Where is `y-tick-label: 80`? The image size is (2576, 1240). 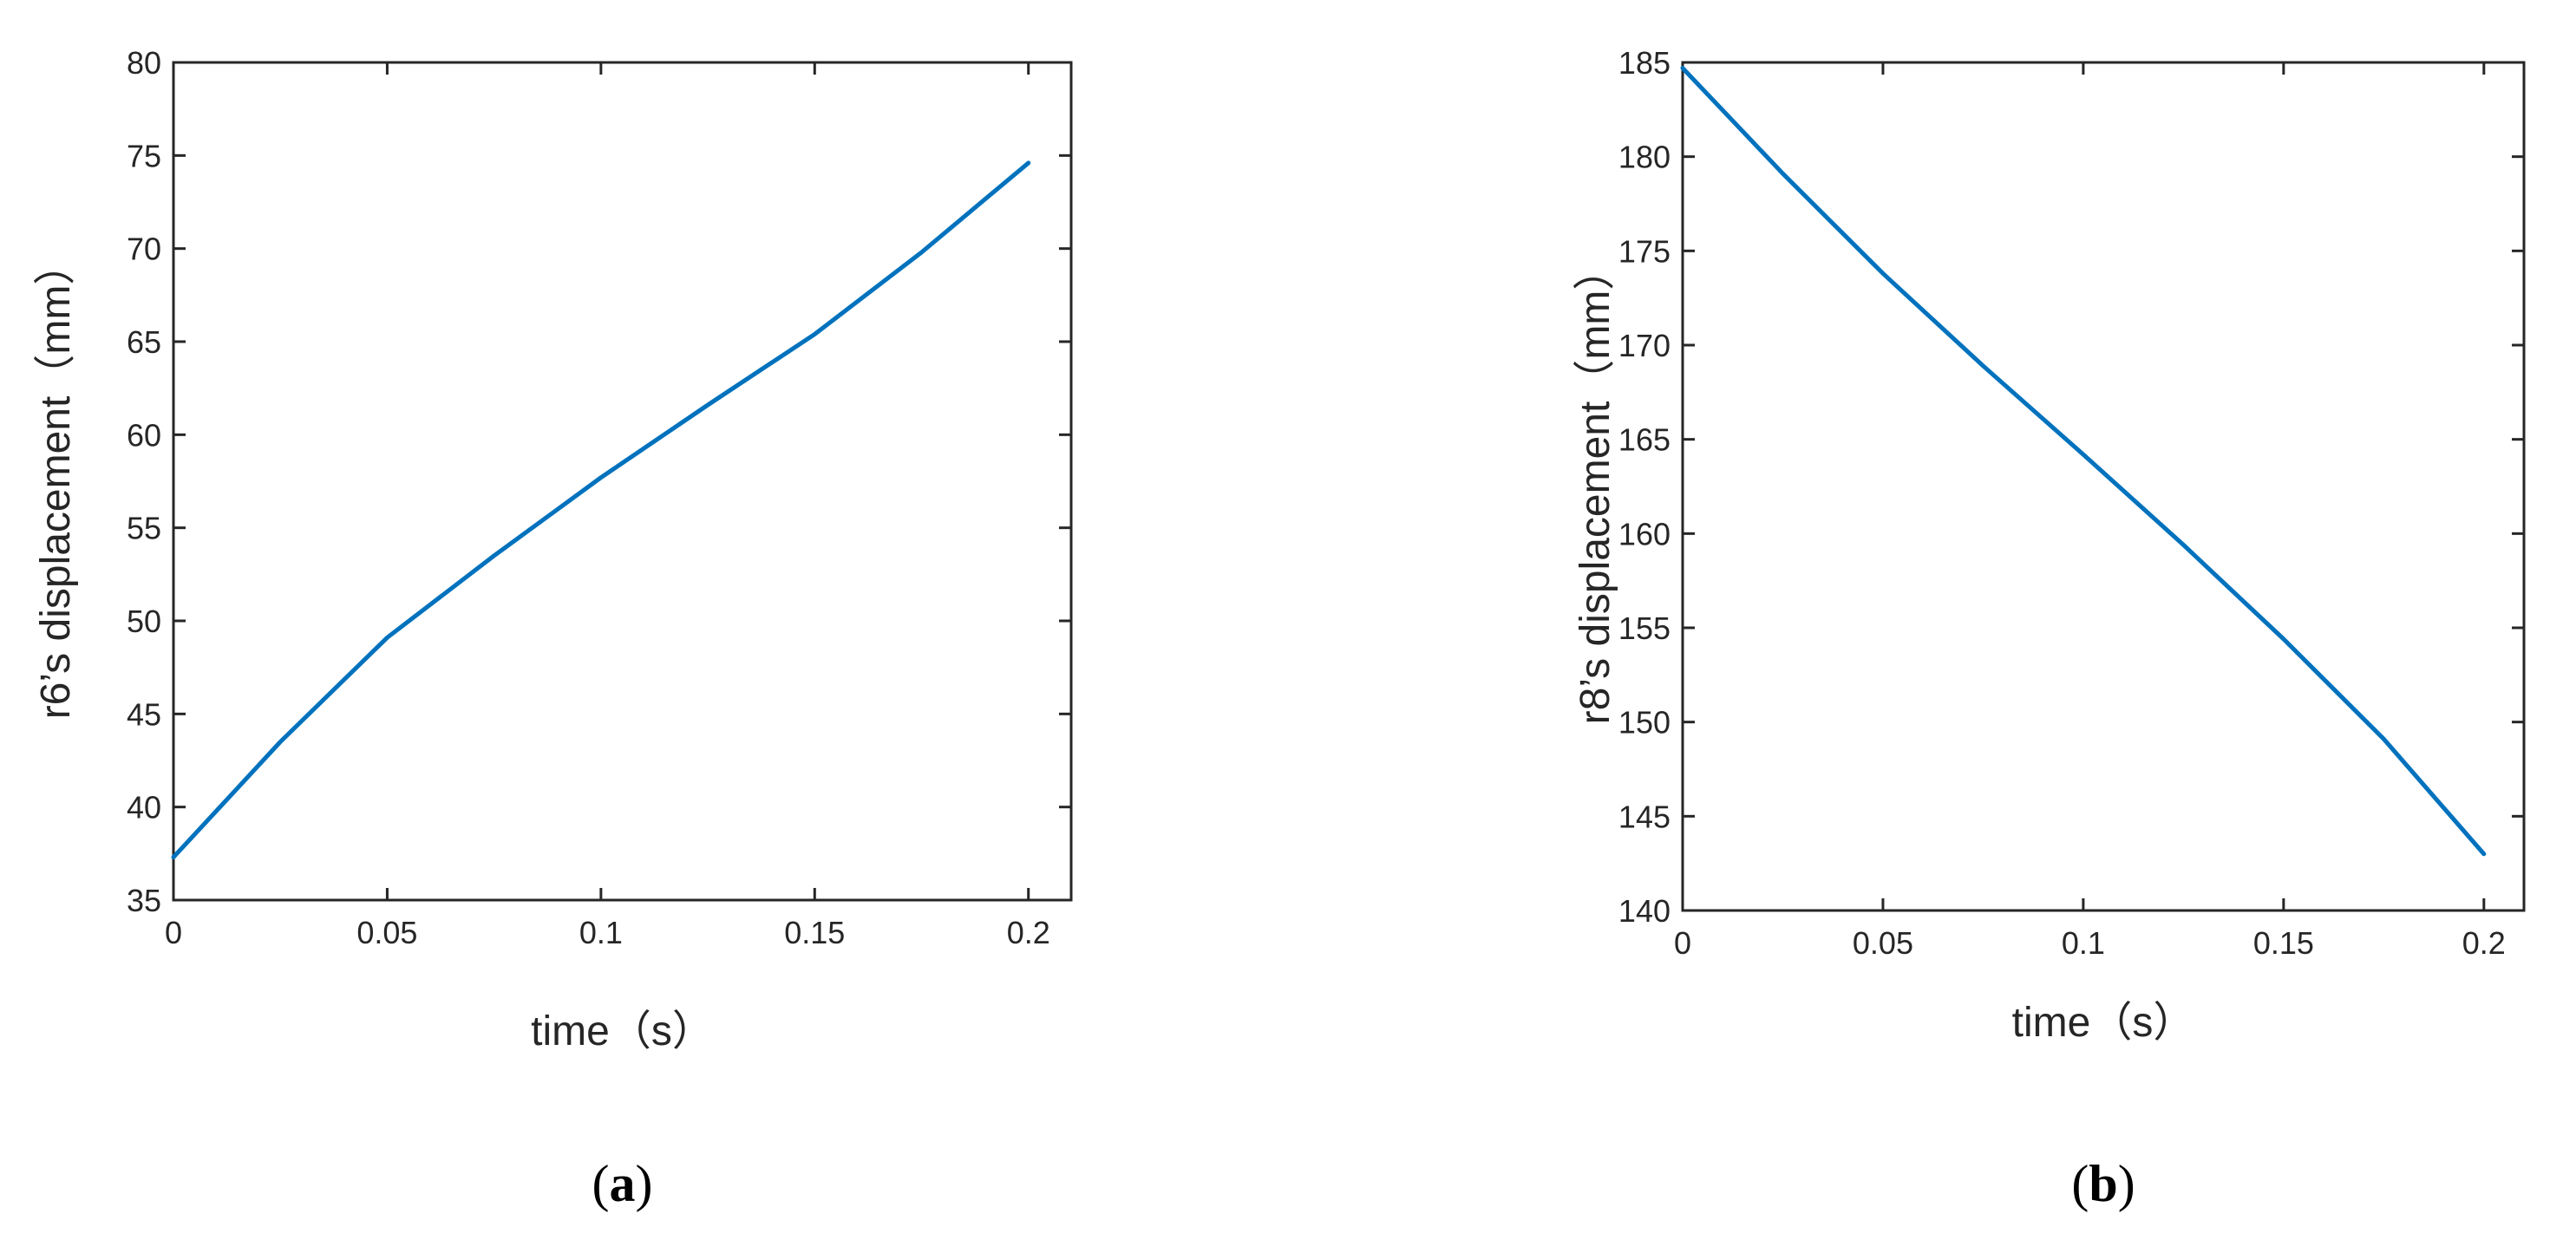 y-tick-label: 80 is located at coordinates (144, 63).